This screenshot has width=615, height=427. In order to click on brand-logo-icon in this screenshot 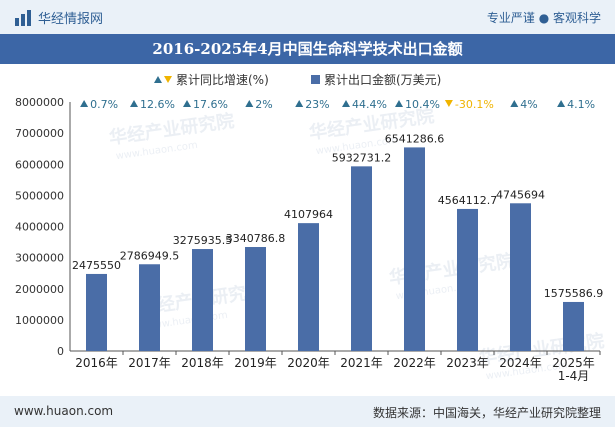, I will do `click(23, 17)`.